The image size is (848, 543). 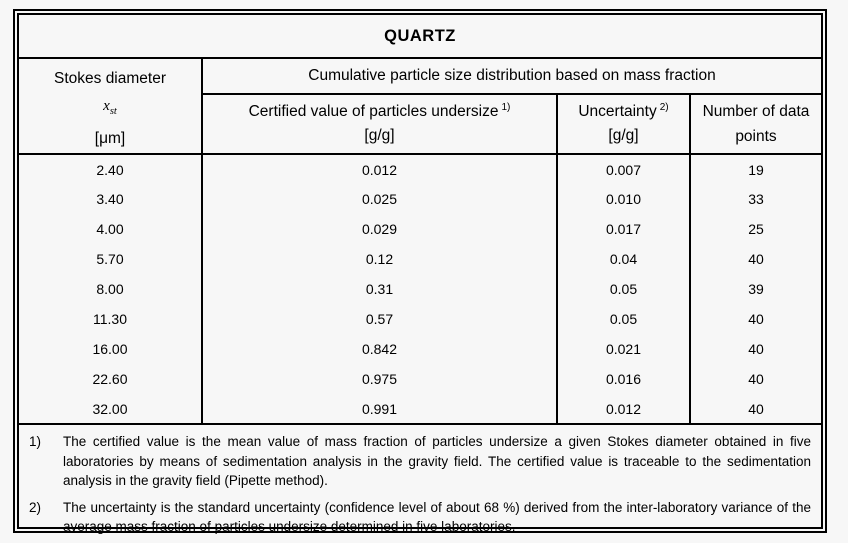 I want to click on cell-stokes-diameter: 2.40, so click(x=111, y=169).